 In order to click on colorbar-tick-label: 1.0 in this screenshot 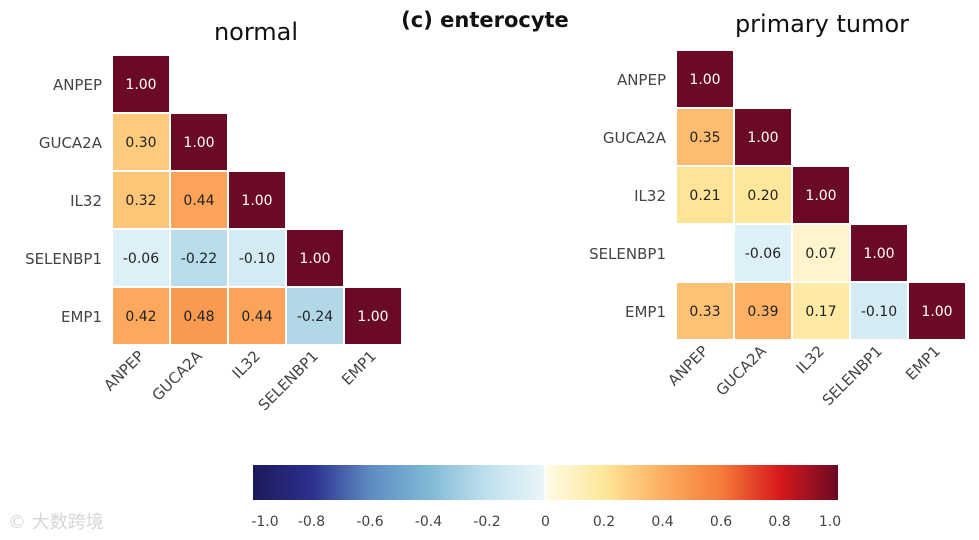, I will do `click(830, 522)`.